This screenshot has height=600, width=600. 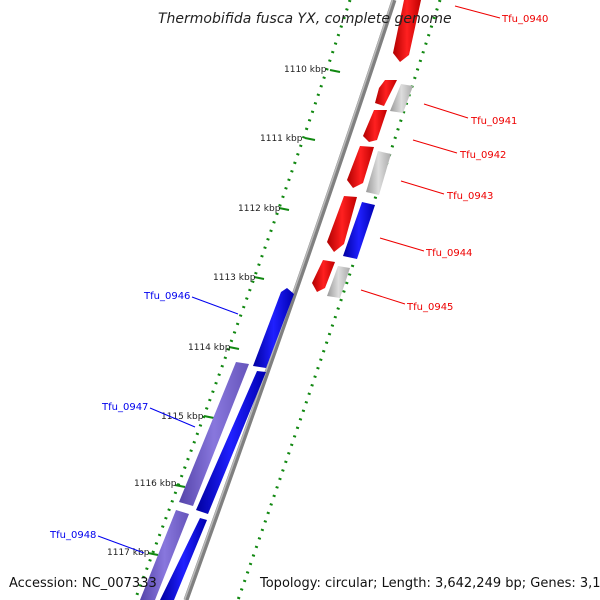 I want to click on tick-label: 1114 kbp, so click(x=209, y=348).